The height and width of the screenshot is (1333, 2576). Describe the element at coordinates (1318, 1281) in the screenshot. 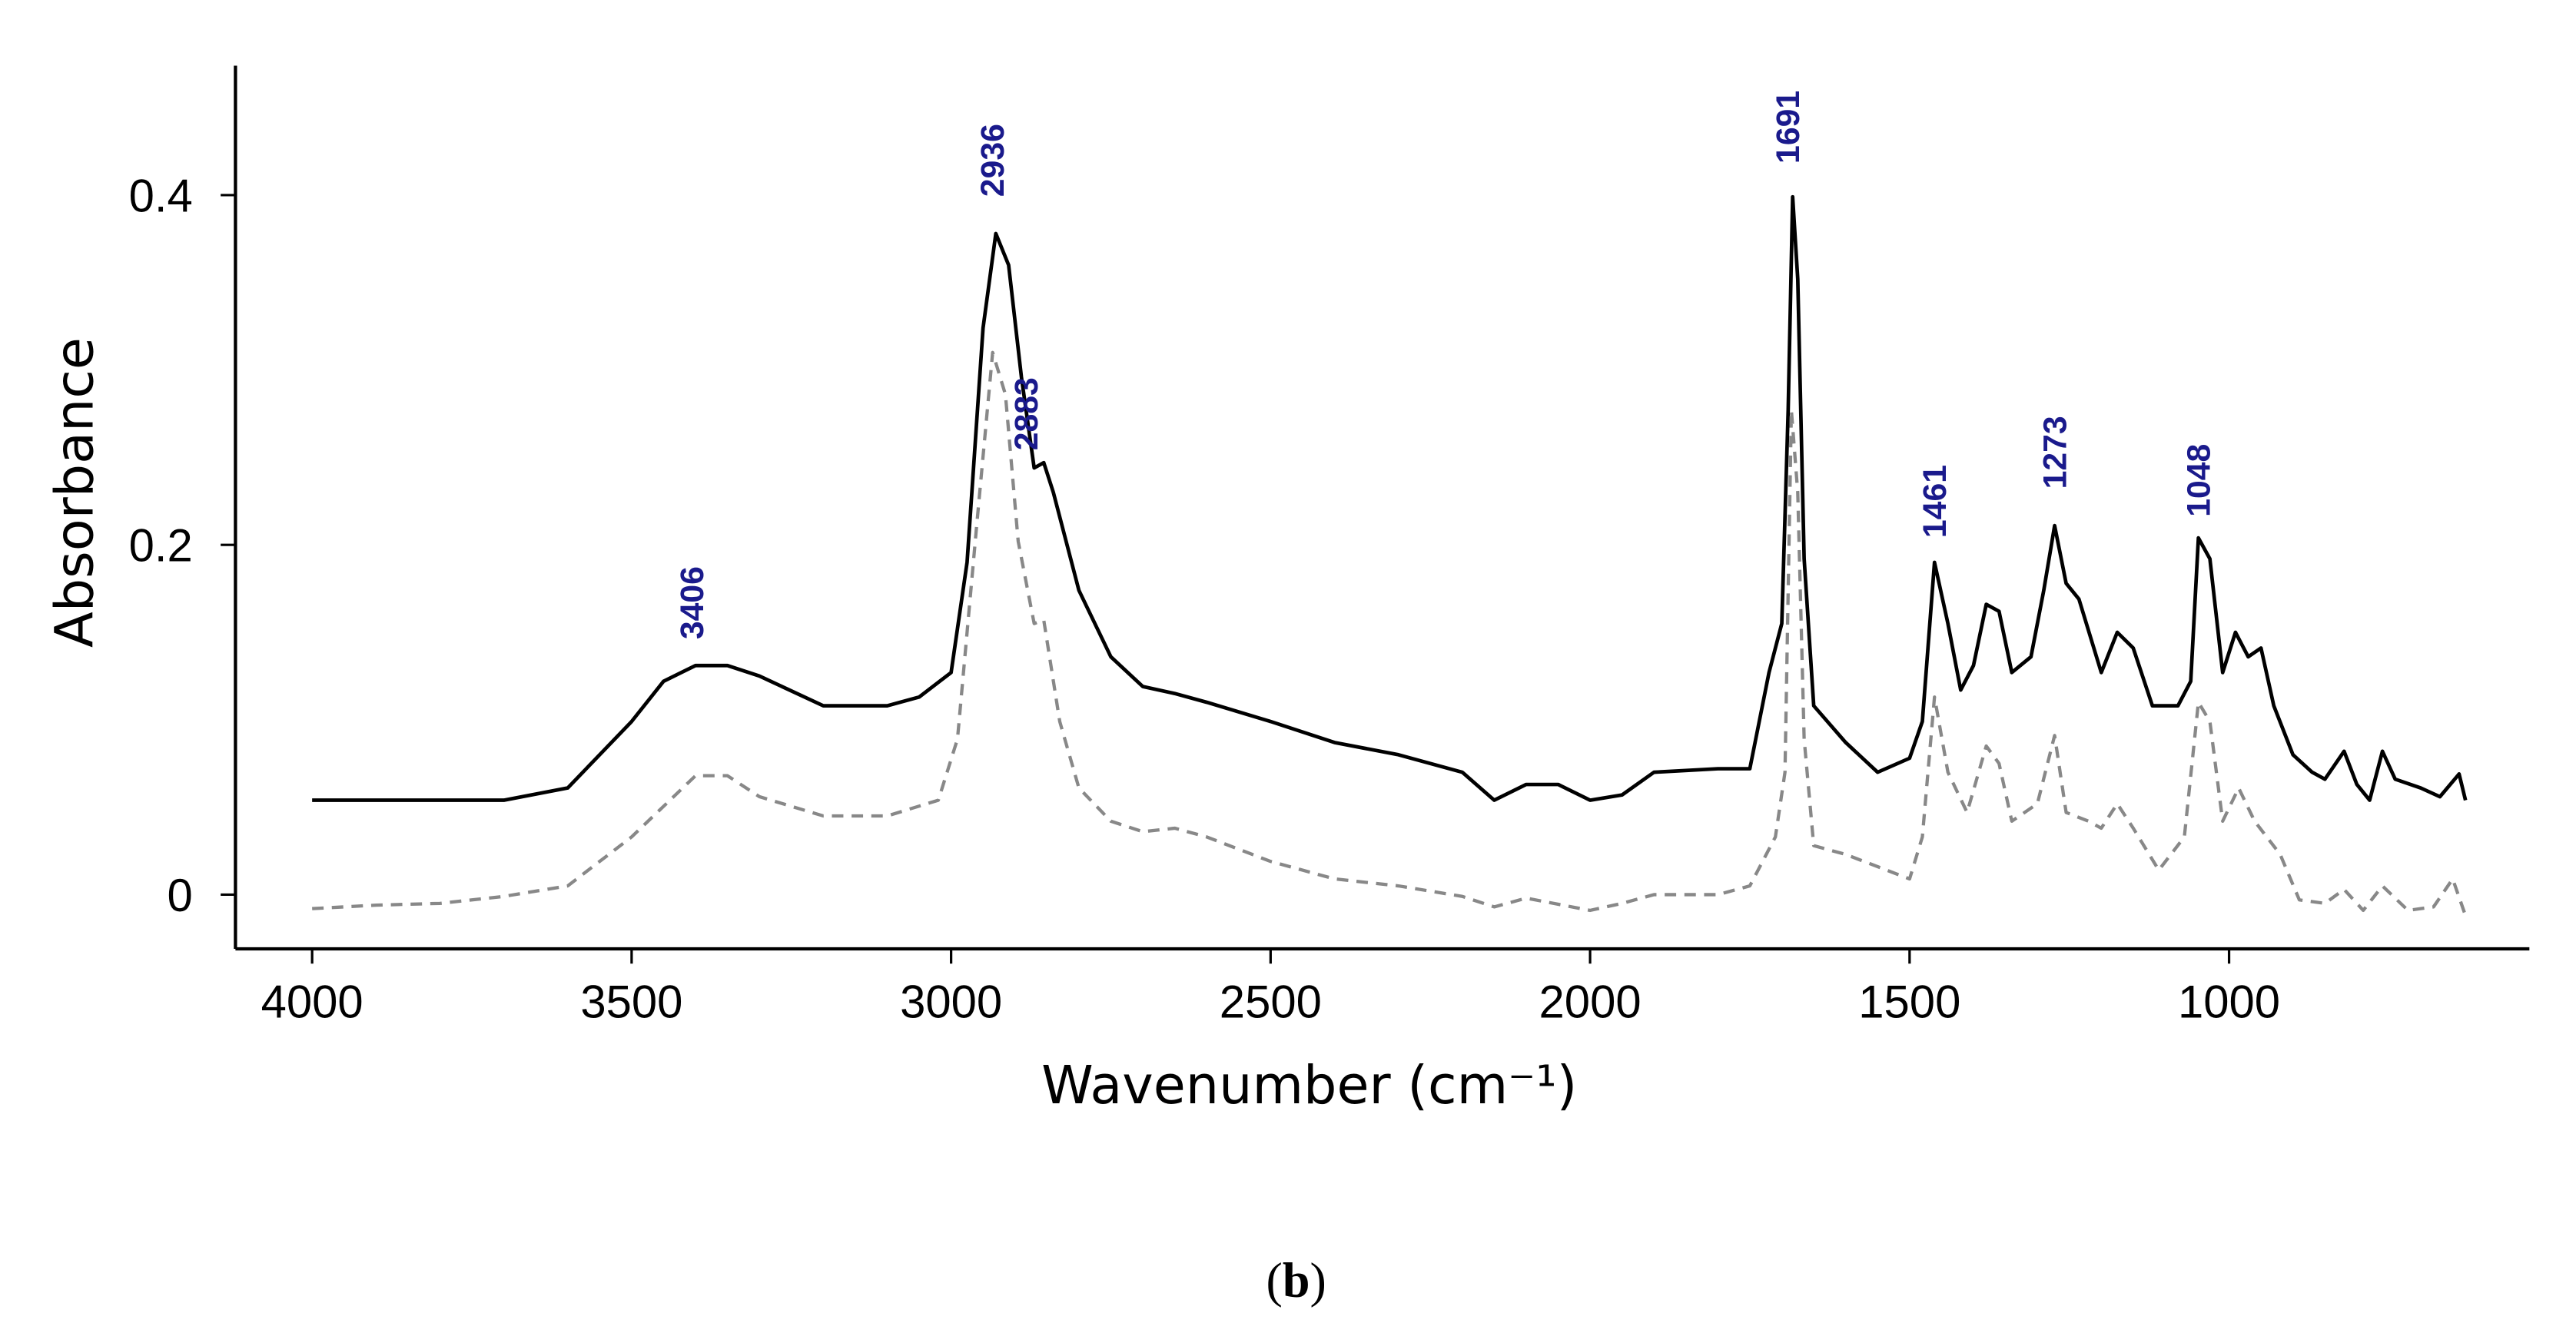

I see `caption-close: )` at that location.